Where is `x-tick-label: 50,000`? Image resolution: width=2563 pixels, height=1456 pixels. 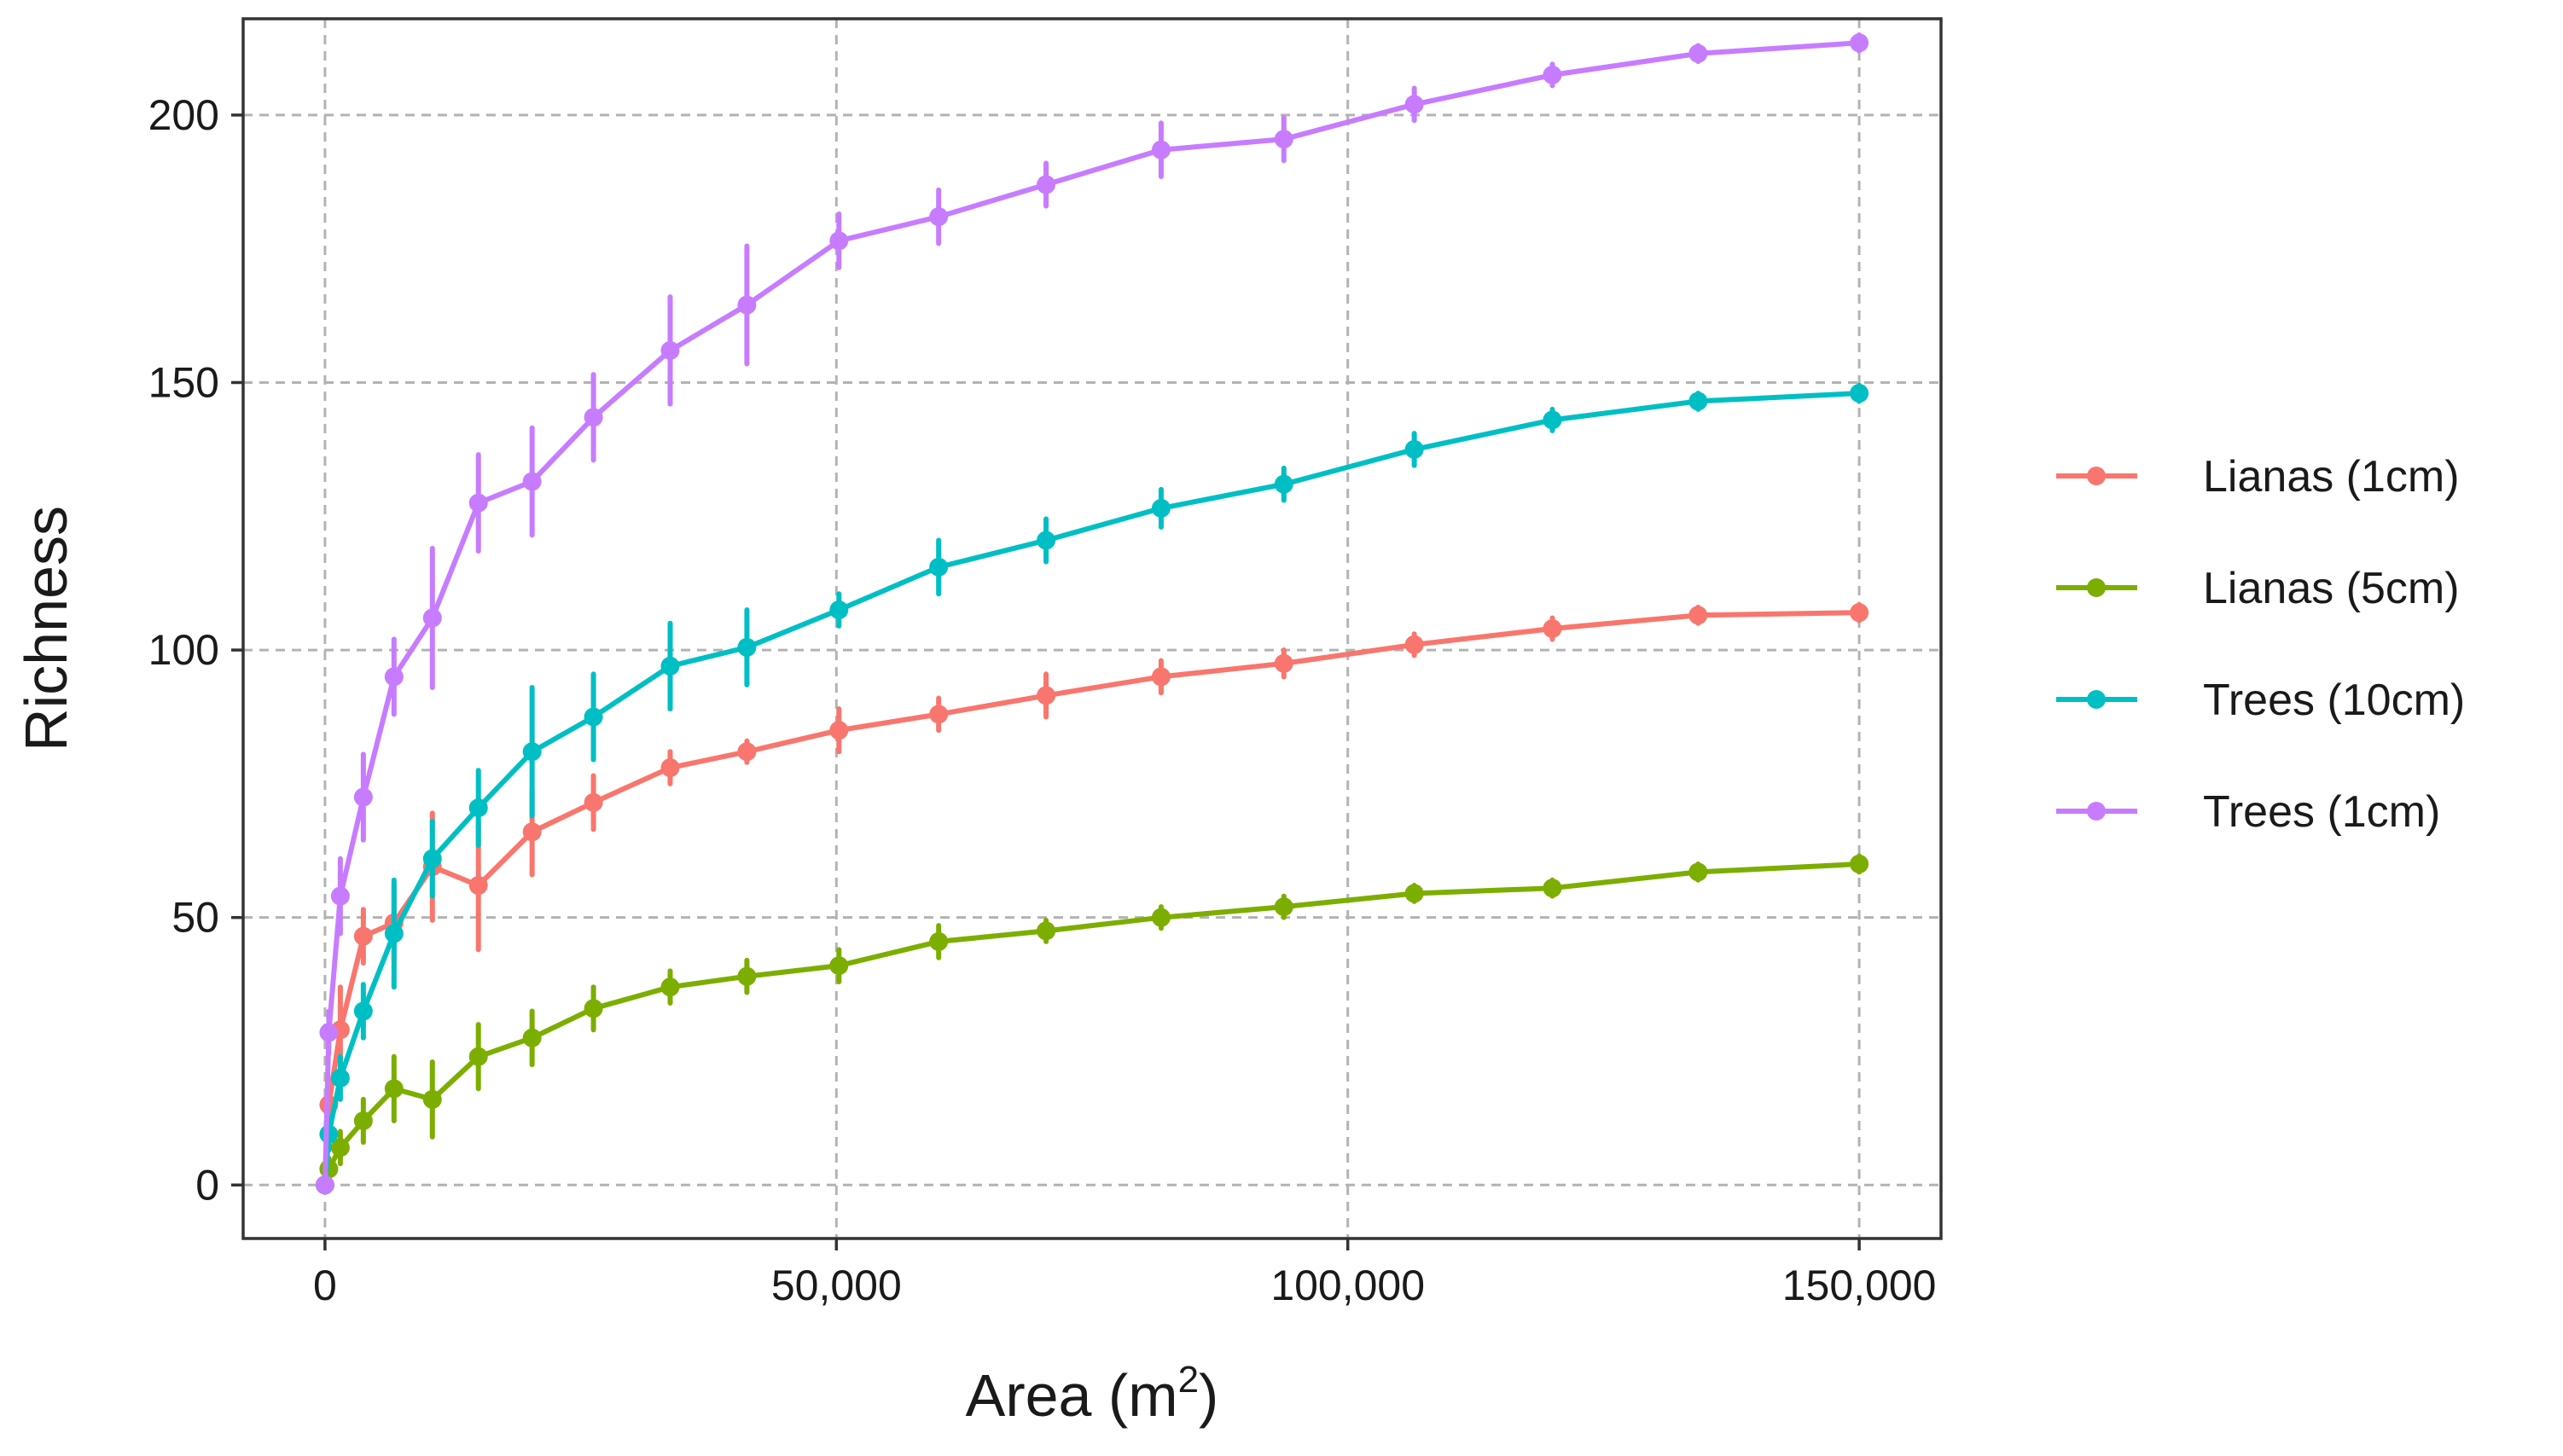
x-tick-label: 50,000 is located at coordinates (836, 1285).